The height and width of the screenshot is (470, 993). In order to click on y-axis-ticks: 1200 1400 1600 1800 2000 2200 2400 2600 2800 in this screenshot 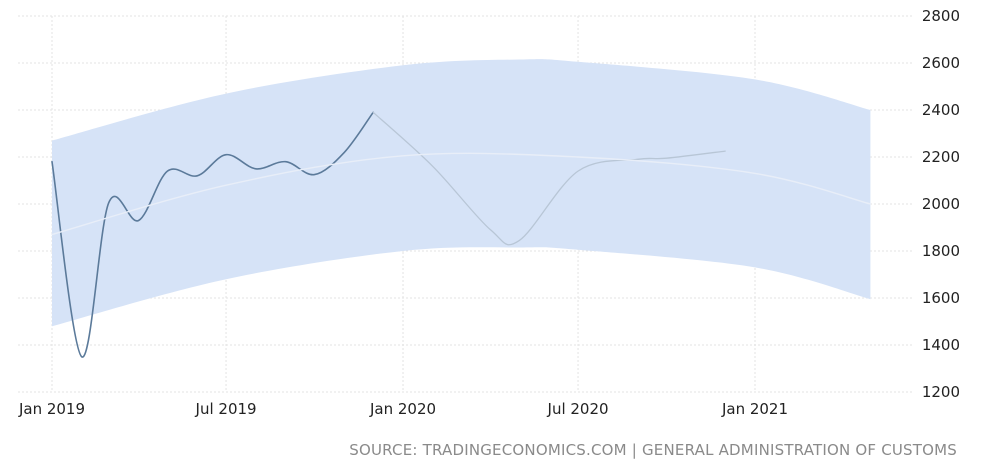, I will do `click(941, 204)`.